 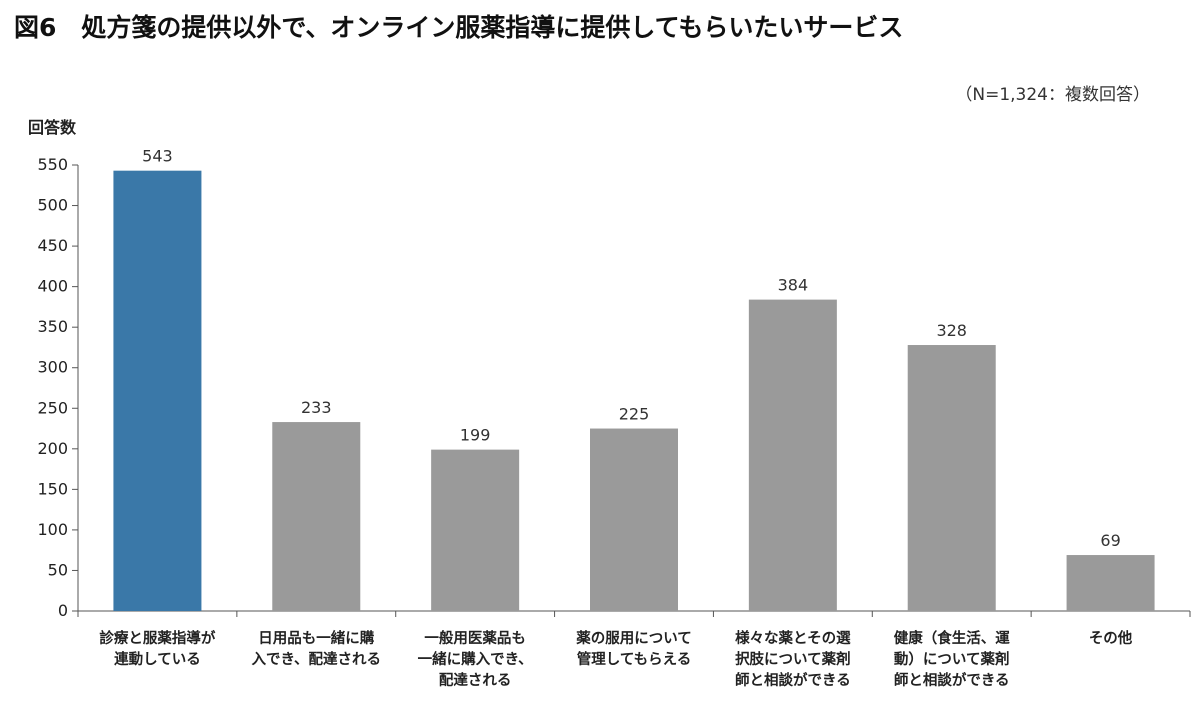 What do you see at coordinates (52, 488) in the screenshot?
I see `y-tick-label: 150` at bounding box center [52, 488].